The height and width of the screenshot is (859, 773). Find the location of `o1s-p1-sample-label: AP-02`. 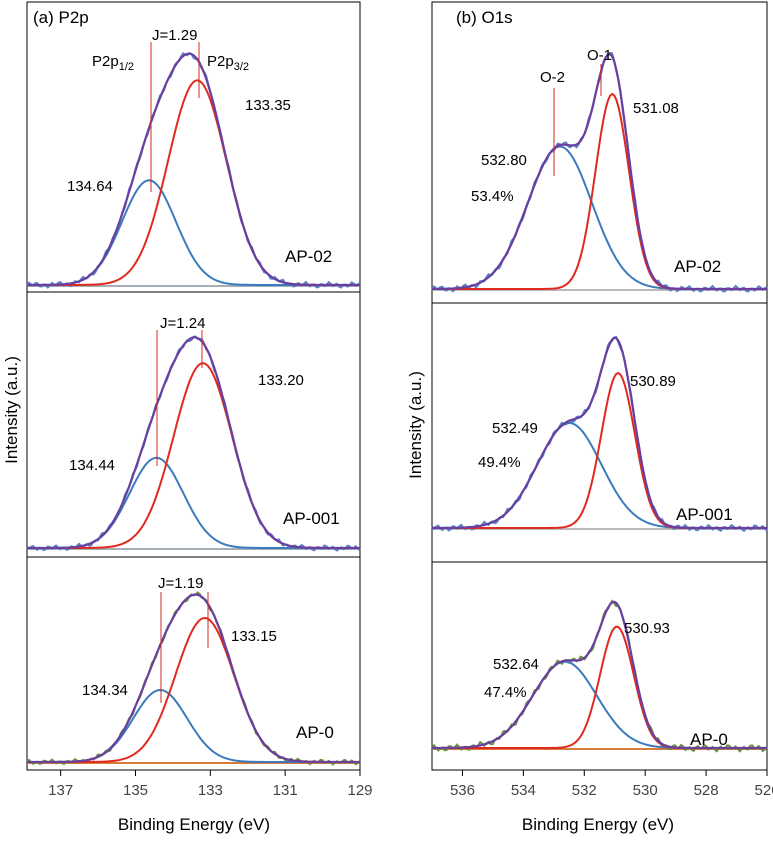

o1s-p1-sample-label: AP-02 is located at coordinates (697, 266).